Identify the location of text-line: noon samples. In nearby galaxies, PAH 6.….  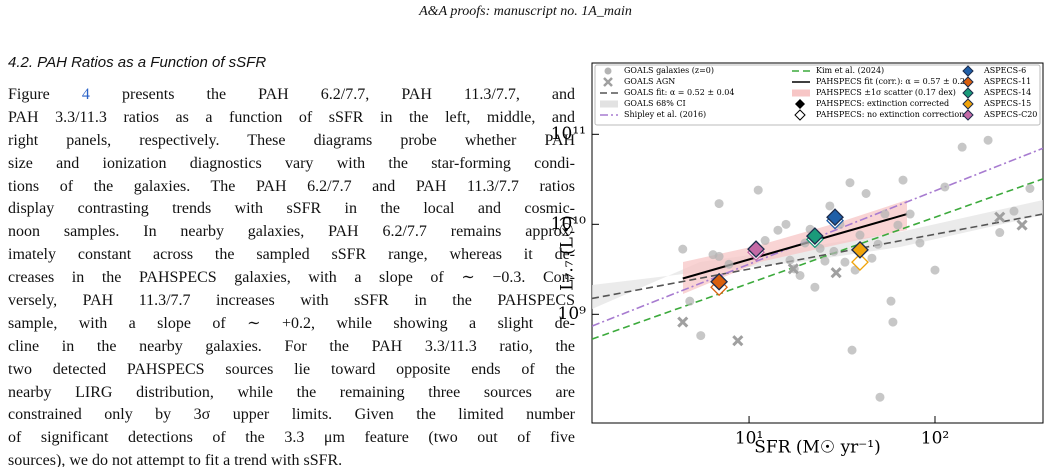
(291, 232).